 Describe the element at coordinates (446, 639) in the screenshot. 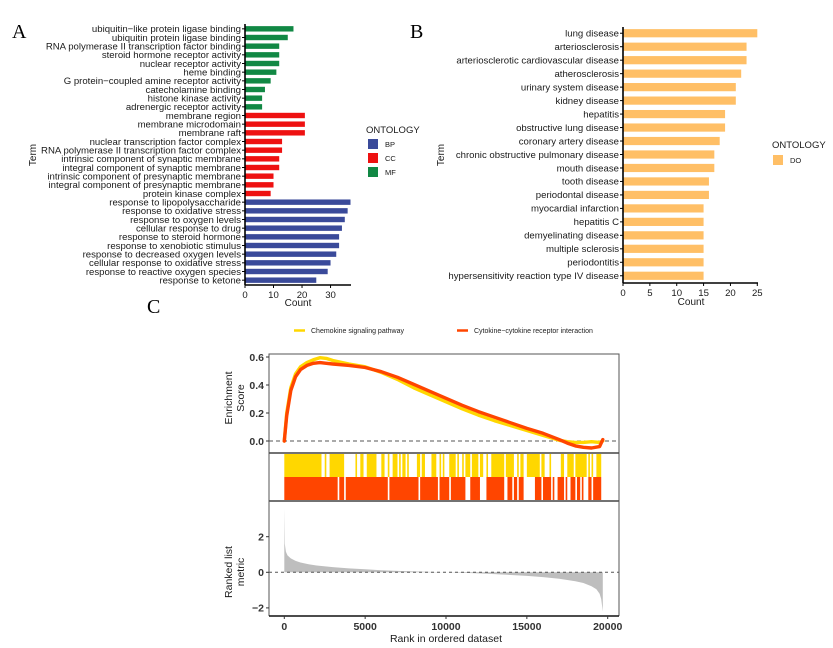

I see `rank-x-axis-title: Rank in ordered dataset` at that location.